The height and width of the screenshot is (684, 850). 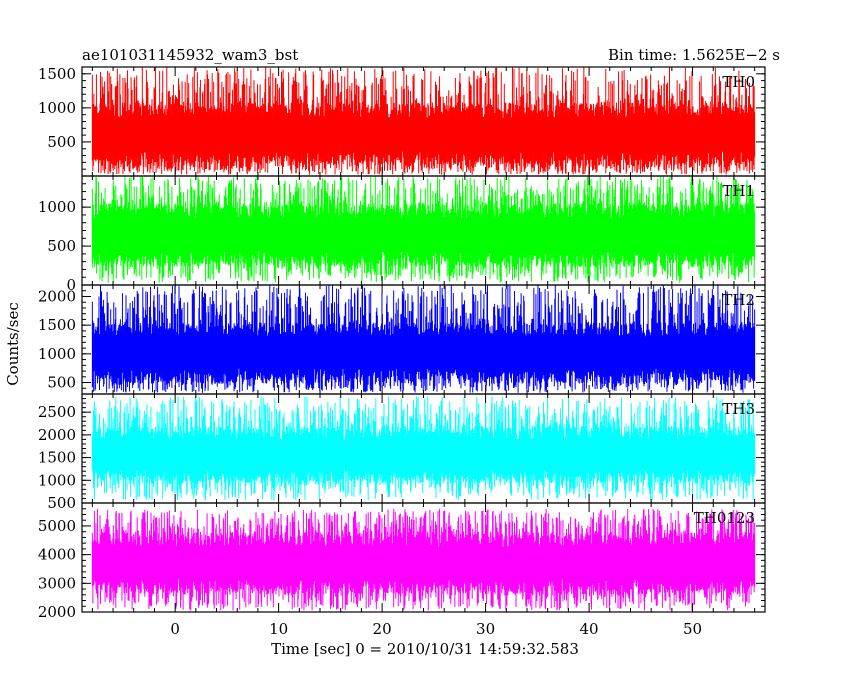 What do you see at coordinates (382, 629) in the screenshot?
I see `x-tick-label: 20` at bounding box center [382, 629].